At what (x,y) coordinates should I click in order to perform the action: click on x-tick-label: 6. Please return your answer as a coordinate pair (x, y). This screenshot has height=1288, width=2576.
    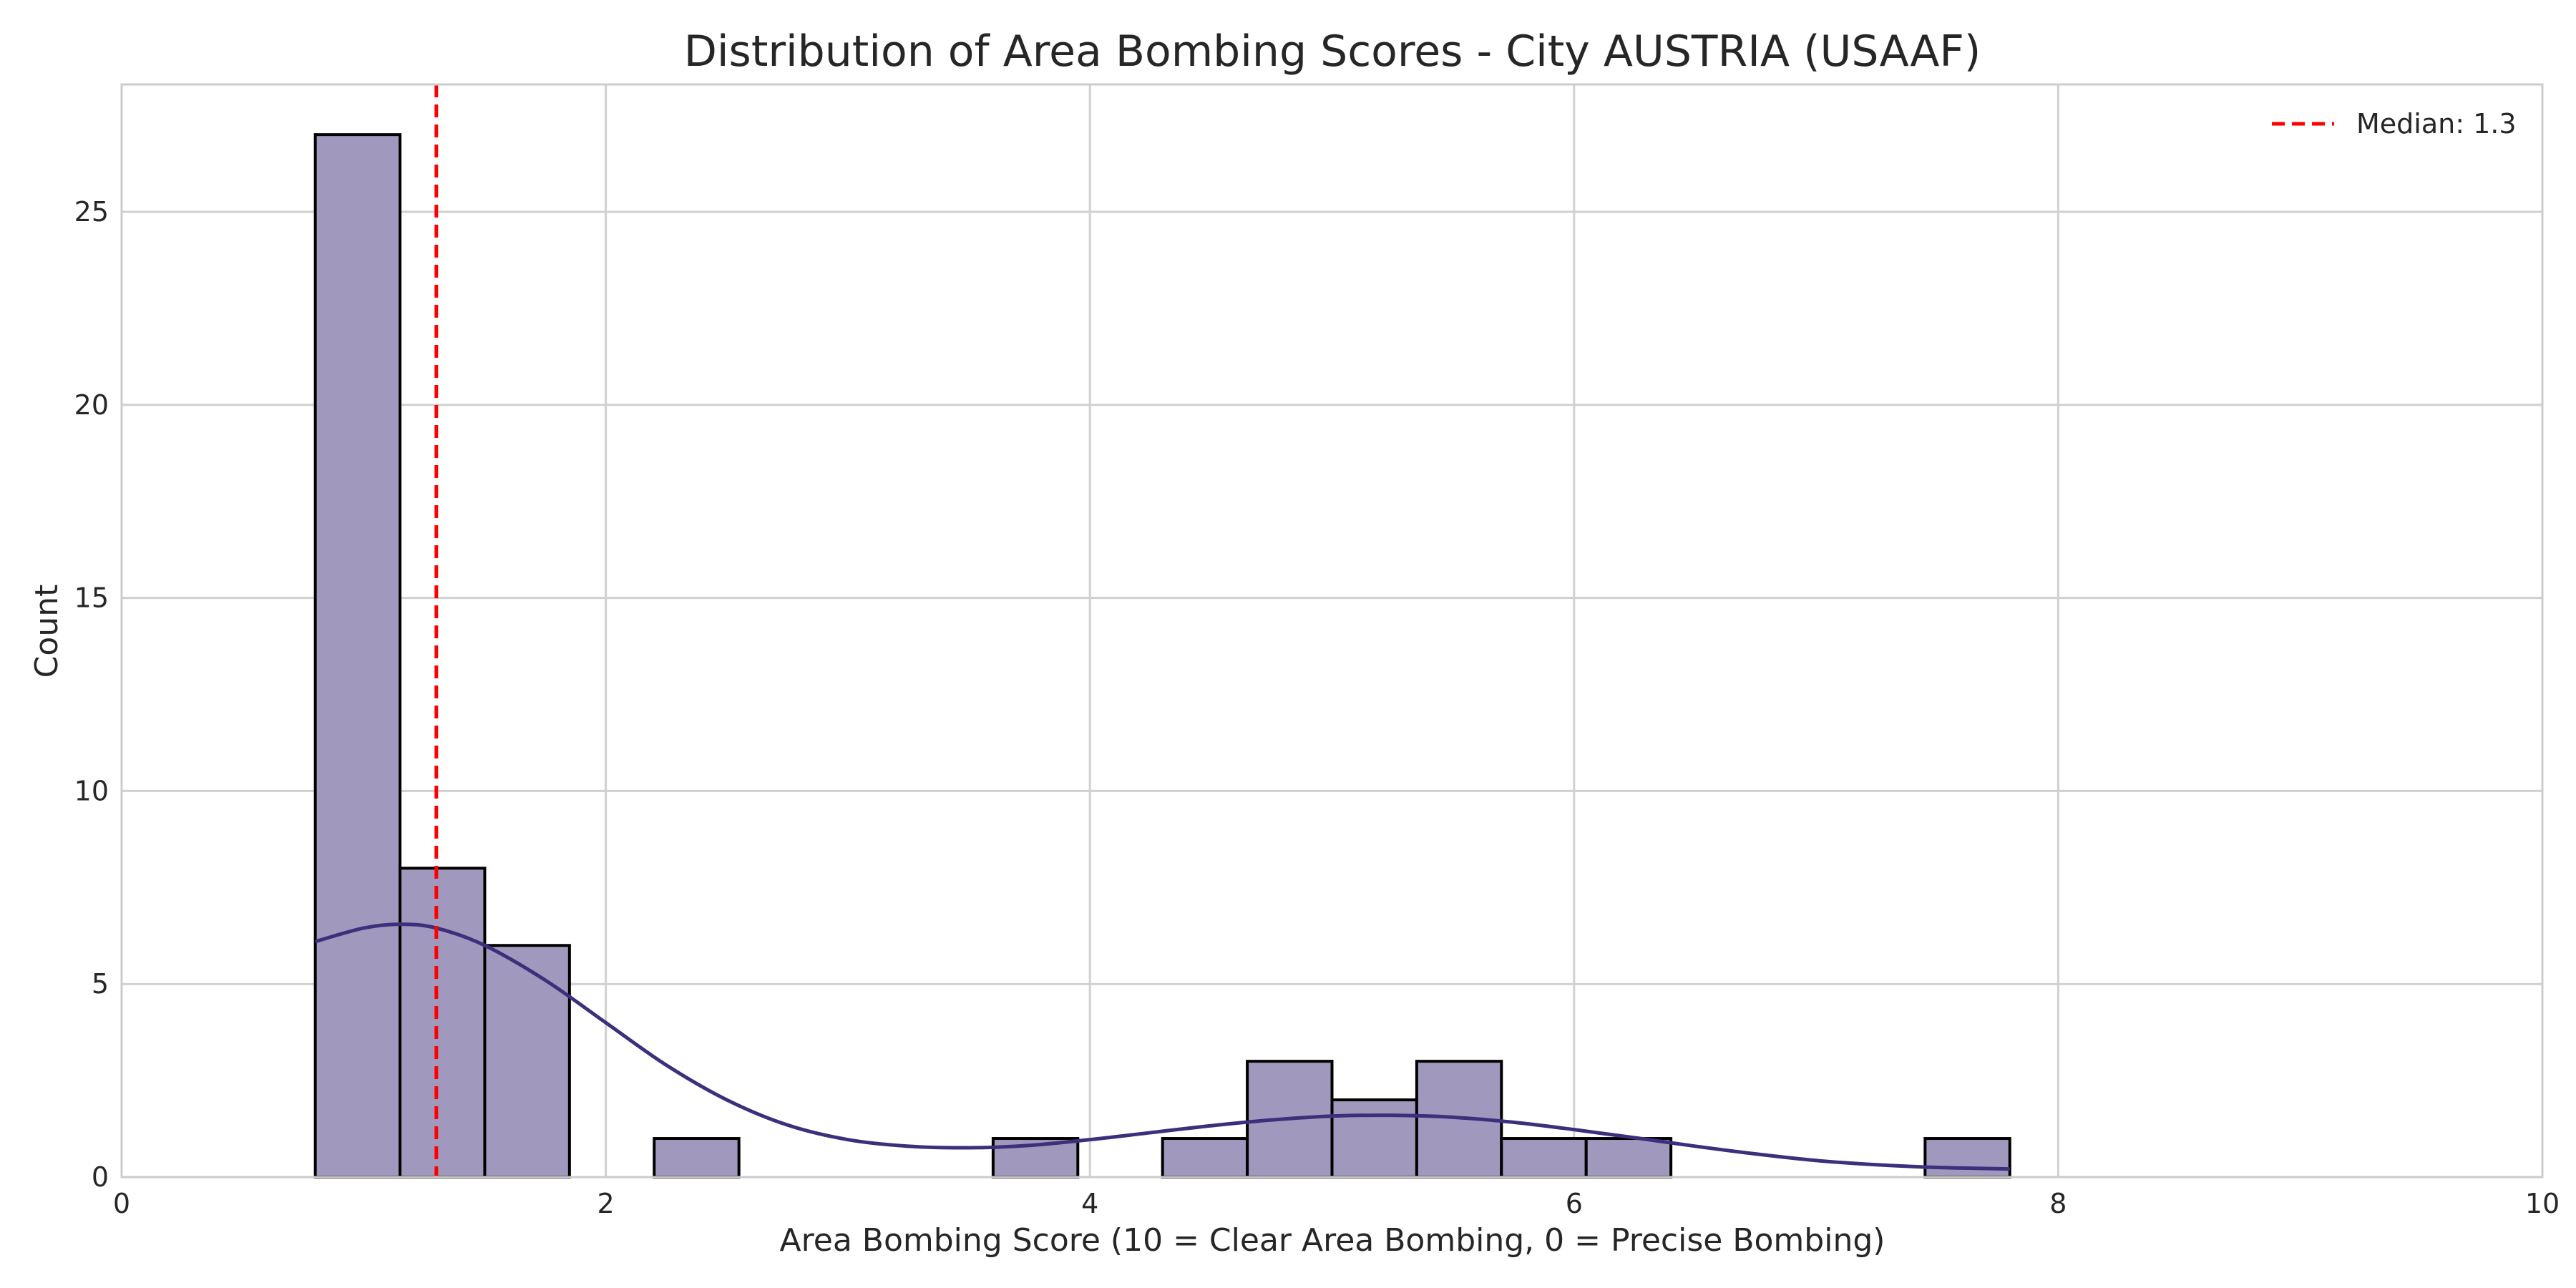
    Looking at the image, I should click on (1574, 1203).